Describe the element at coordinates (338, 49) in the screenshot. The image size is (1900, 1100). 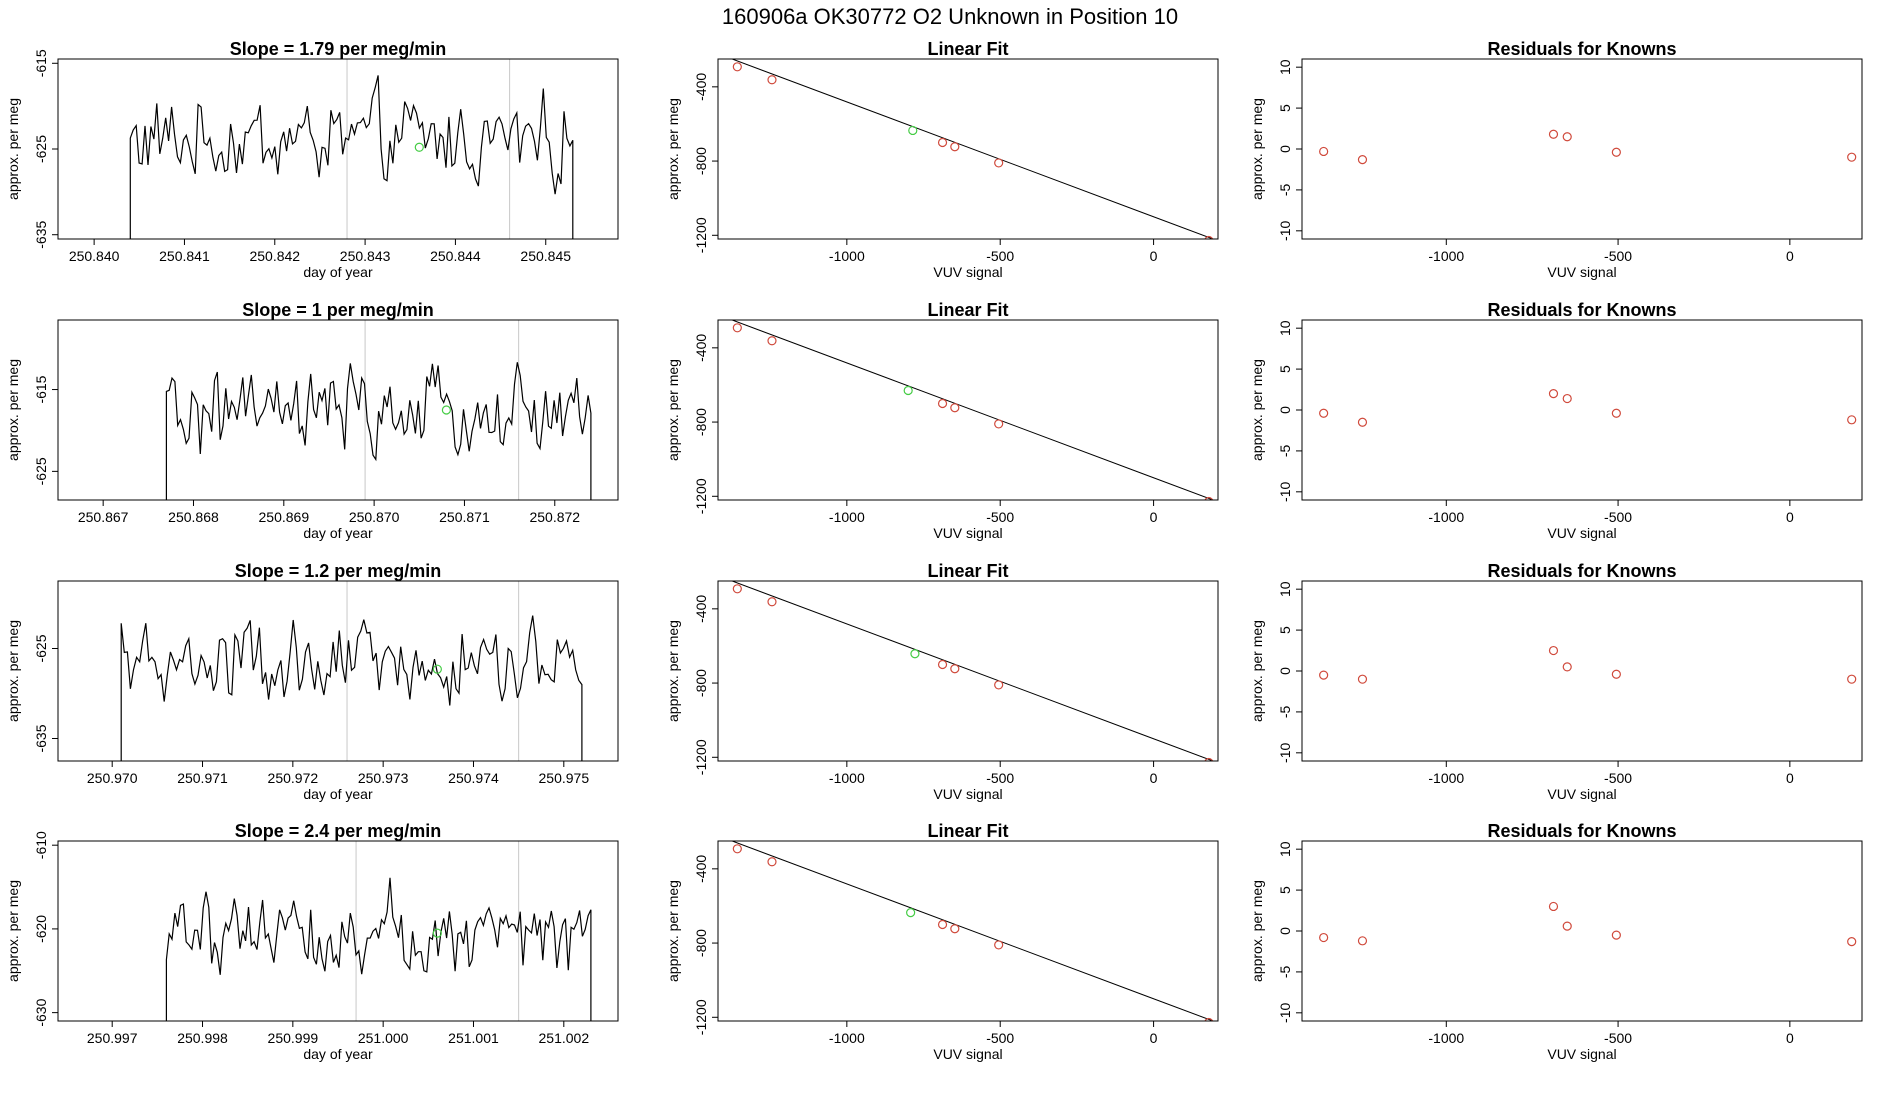
I see `panel-title: Slope = 1.79 per meg/min` at that location.